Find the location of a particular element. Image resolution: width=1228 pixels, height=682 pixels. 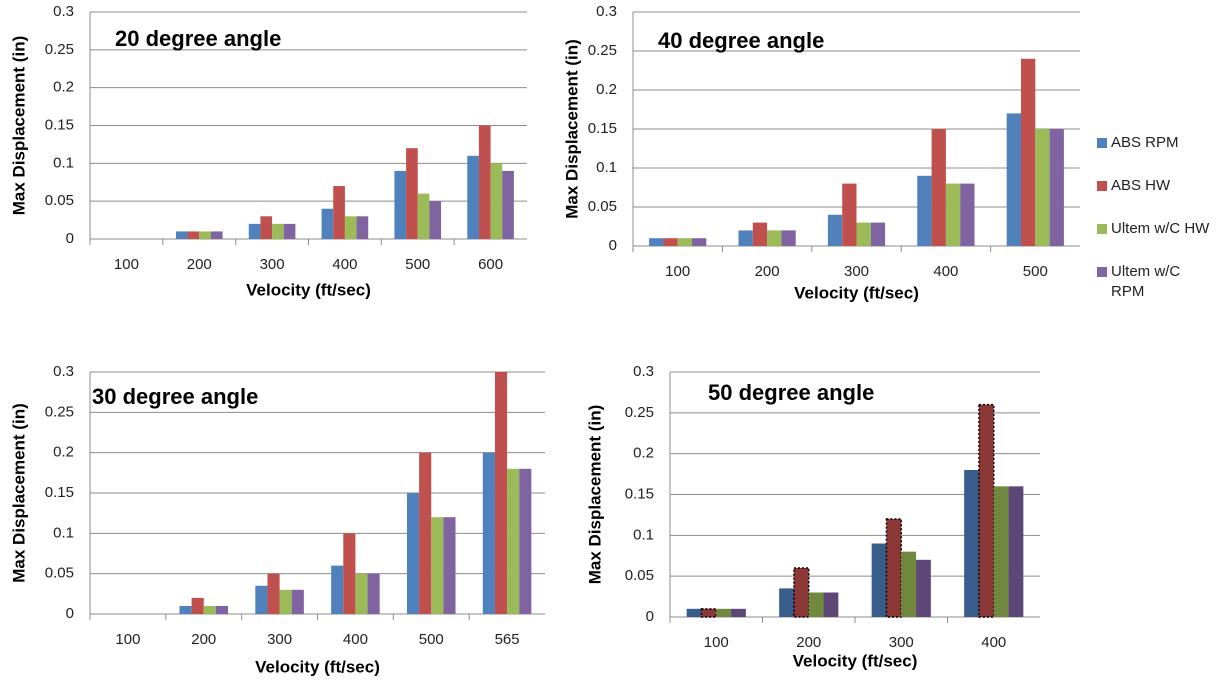

x-tick-label: 565 is located at coordinates (507, 639).